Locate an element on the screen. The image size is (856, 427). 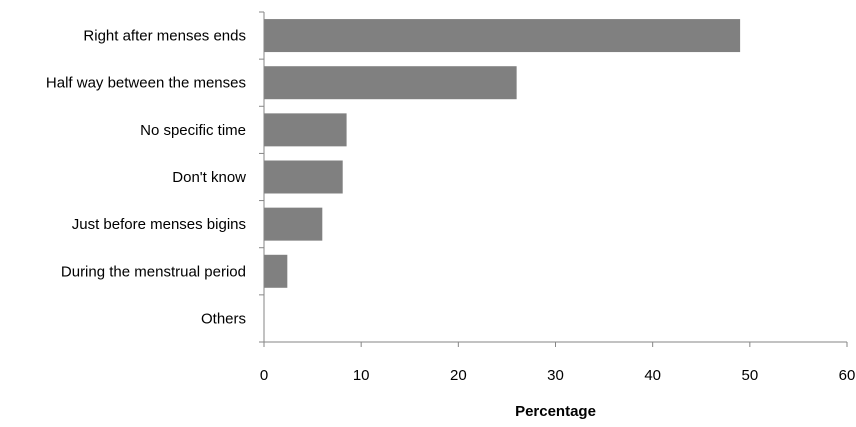
category-label-1: Half way between the menses is located at coordinates (146, 83).